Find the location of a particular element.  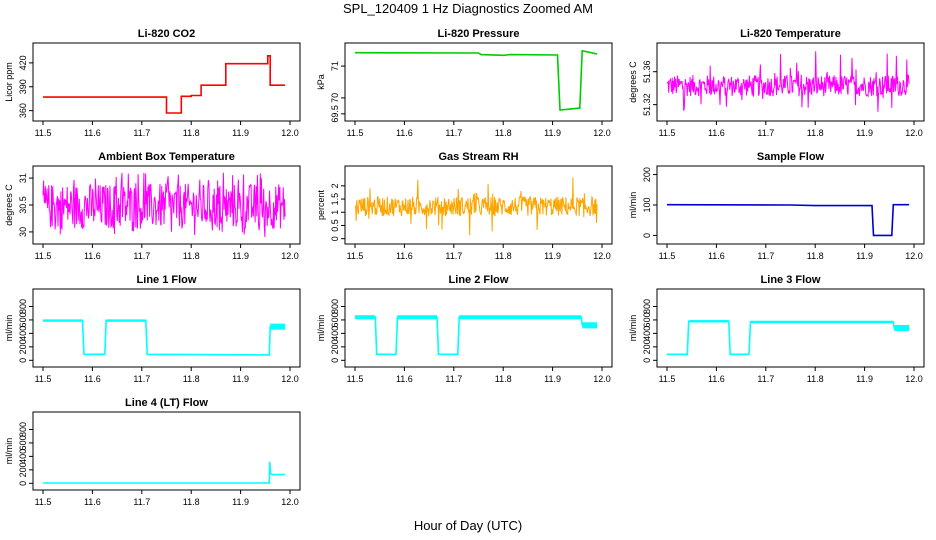

y-tick-label: 51.36 is located at coordinates (647, 71).